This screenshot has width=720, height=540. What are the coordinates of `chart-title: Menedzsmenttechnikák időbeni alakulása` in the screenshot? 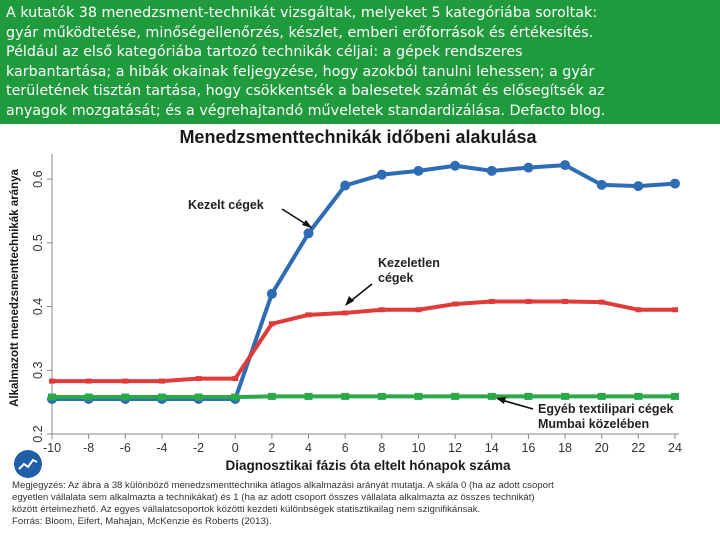 It's located at (358, 137).